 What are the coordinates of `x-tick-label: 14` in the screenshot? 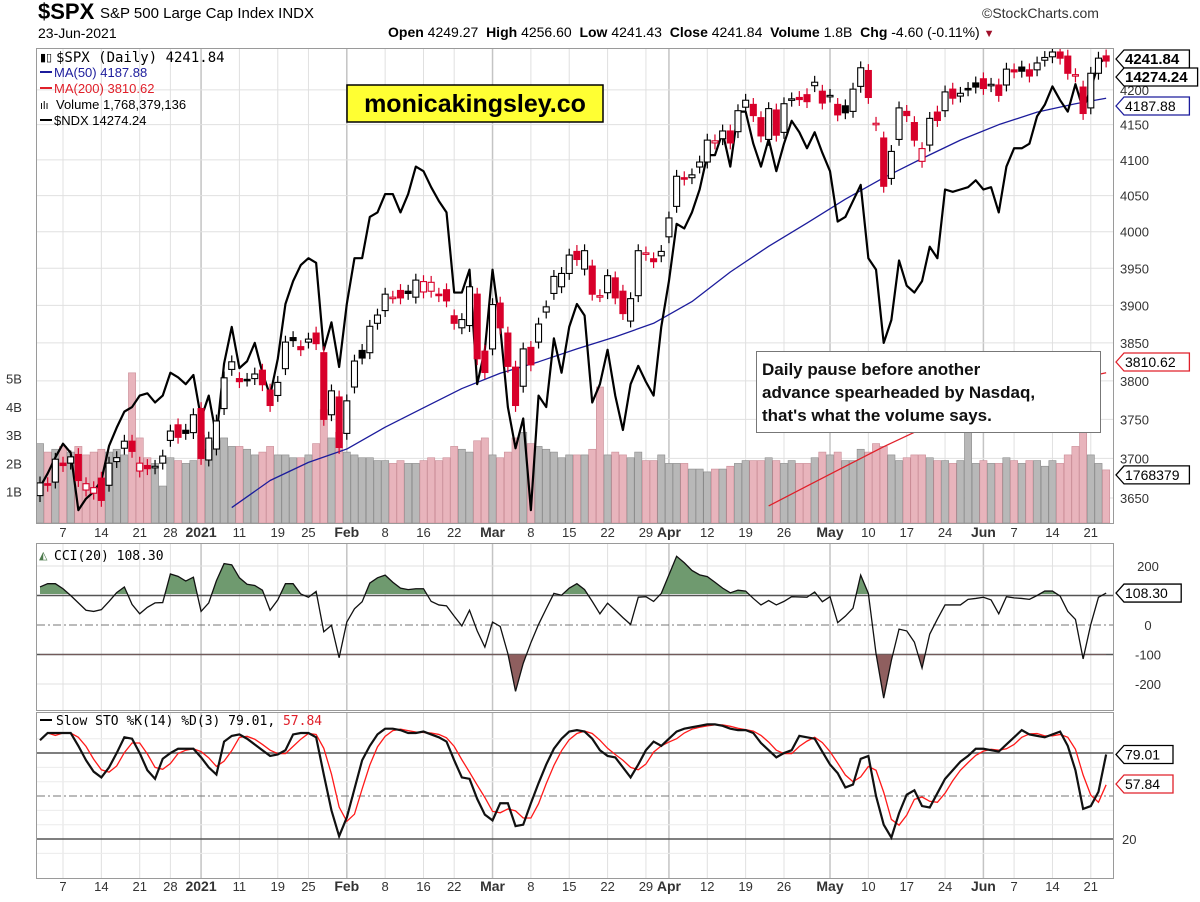 It's located at (1052, 532).